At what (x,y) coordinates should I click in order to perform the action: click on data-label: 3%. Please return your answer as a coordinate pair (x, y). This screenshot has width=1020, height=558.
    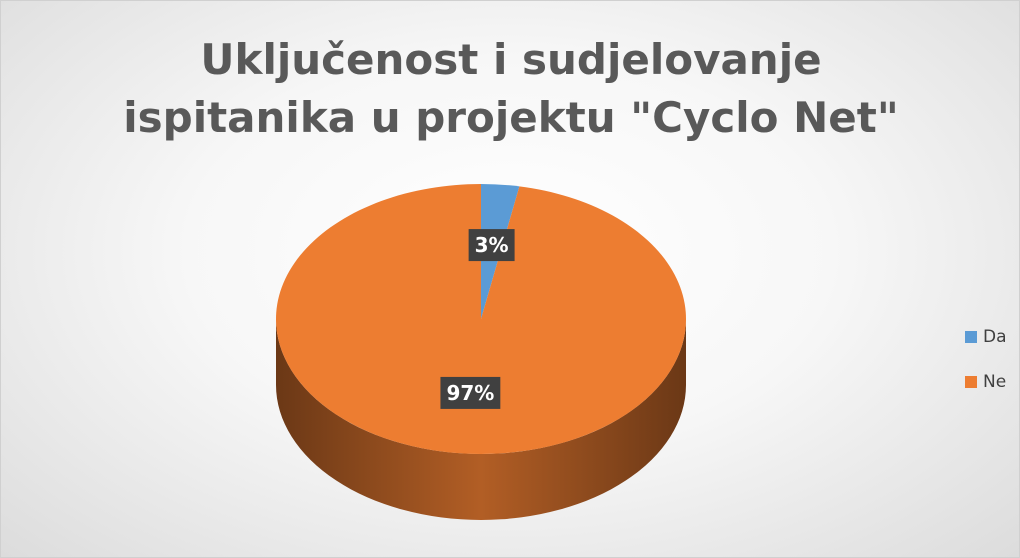
    Looking at the image, I should click on (491, 245).